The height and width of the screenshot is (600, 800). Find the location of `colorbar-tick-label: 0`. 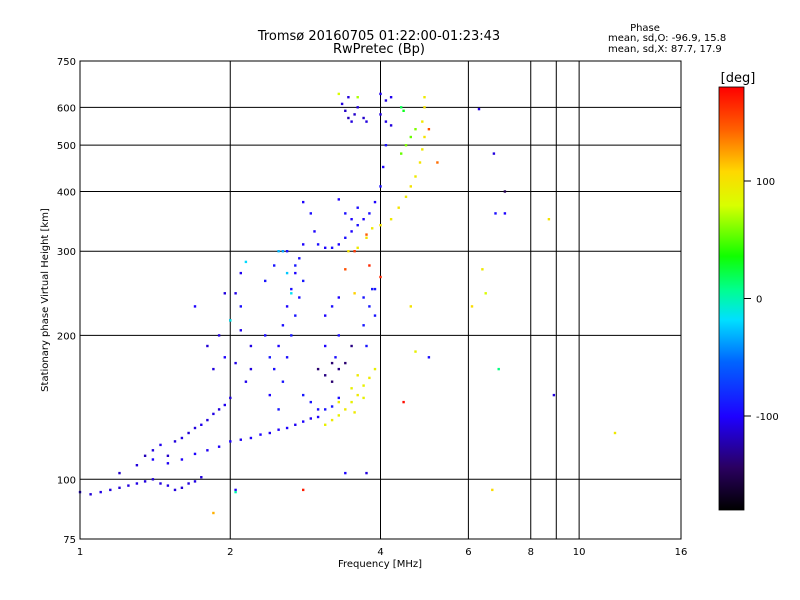

colorbar-tick-label: 0 is located at coordinates (759, 300).